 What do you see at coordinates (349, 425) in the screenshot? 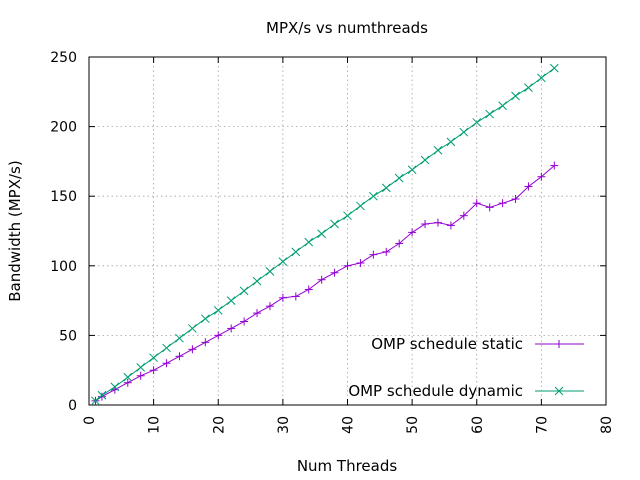
I see `x-tick-label: 40` at bounding box center [349, 425].